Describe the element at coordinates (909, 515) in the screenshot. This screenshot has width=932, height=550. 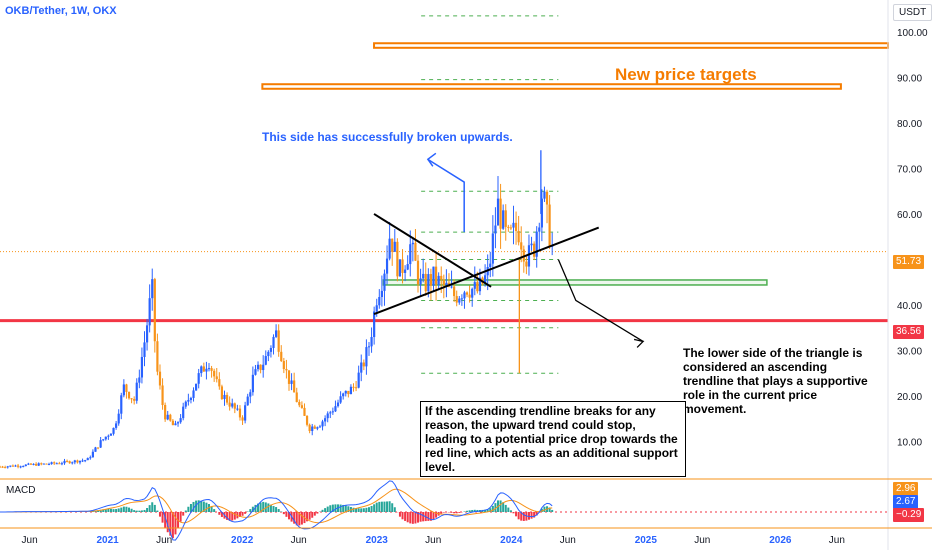
I see `macd-histogram-badge: −0.29` at that location.